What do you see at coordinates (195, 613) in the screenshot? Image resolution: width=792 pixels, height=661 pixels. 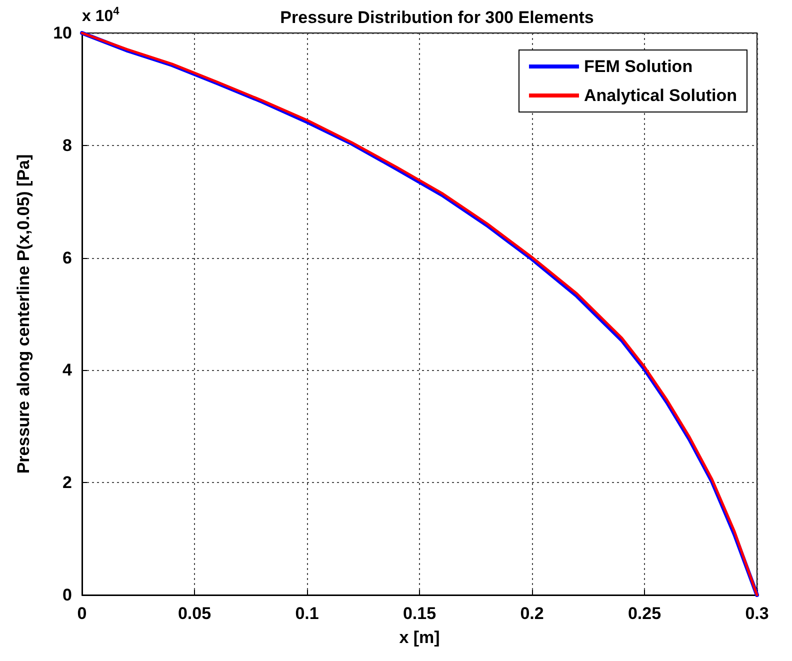 I see `x-tick-label: 0.05` at bounding box center [195, 613].